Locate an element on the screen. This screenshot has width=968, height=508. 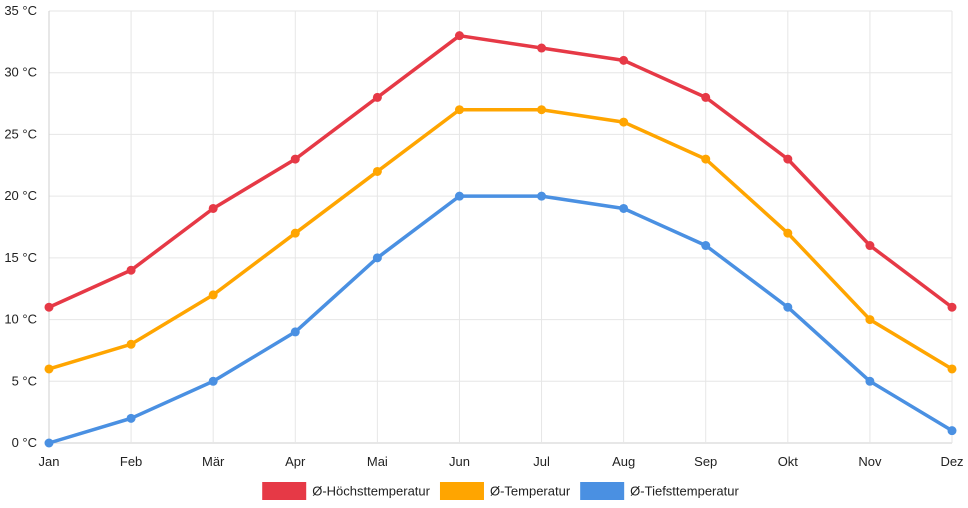
y-tick-label: 30 °C is located at coordinates (20, 72).